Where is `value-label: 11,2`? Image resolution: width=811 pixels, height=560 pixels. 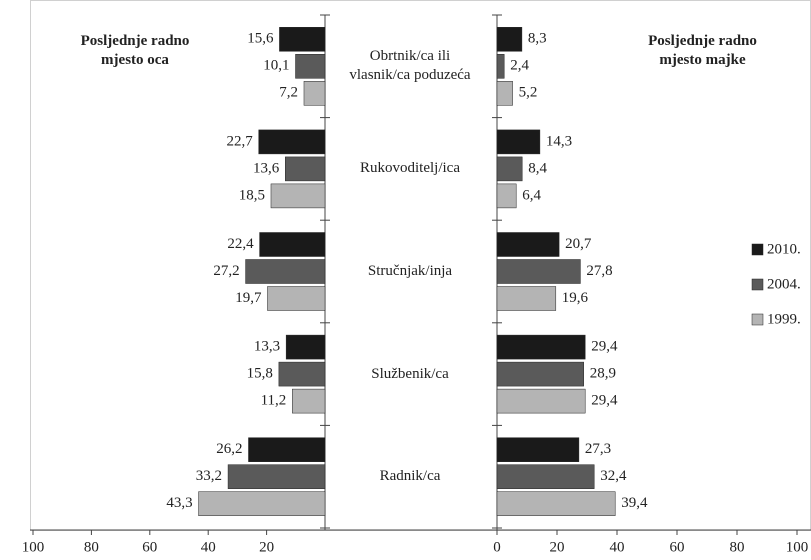
value-label: 11,2 is located at coordinates (274, 401).